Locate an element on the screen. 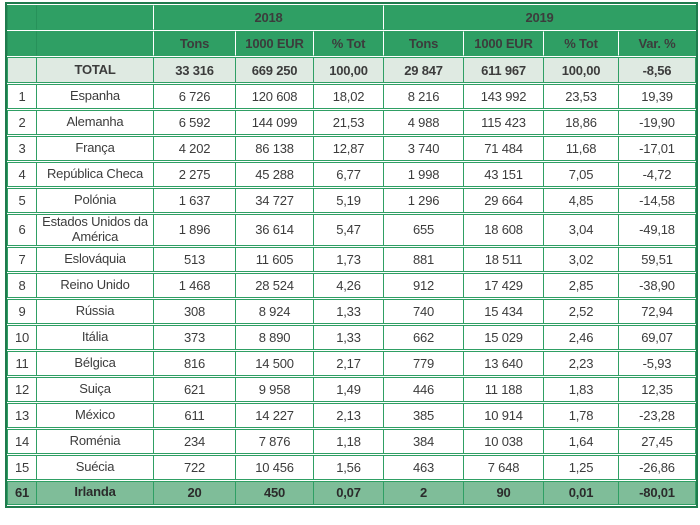 This screenshot has width=700, height=525. value-cell: 1,49 is located at coordinates (349, 389).